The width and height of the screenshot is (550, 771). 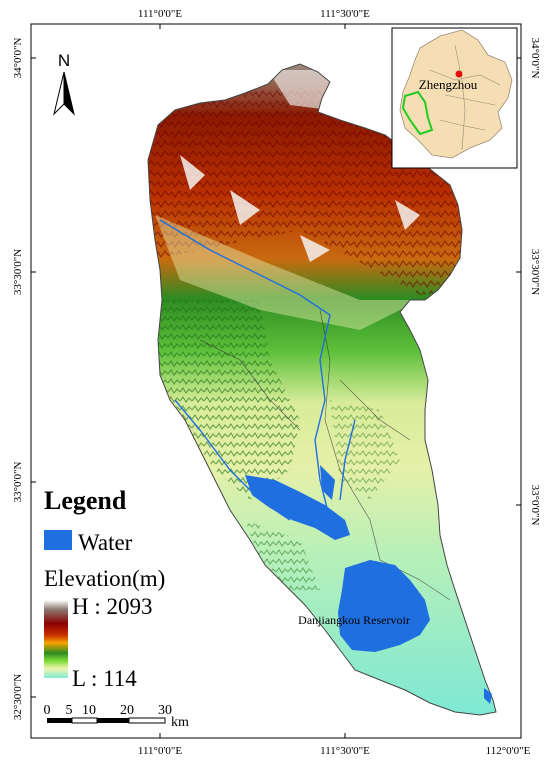 What do you see at coordinates (85, 500) in the screenshot?
I see `legend-title: Legend` at bounding box center [85, 500].